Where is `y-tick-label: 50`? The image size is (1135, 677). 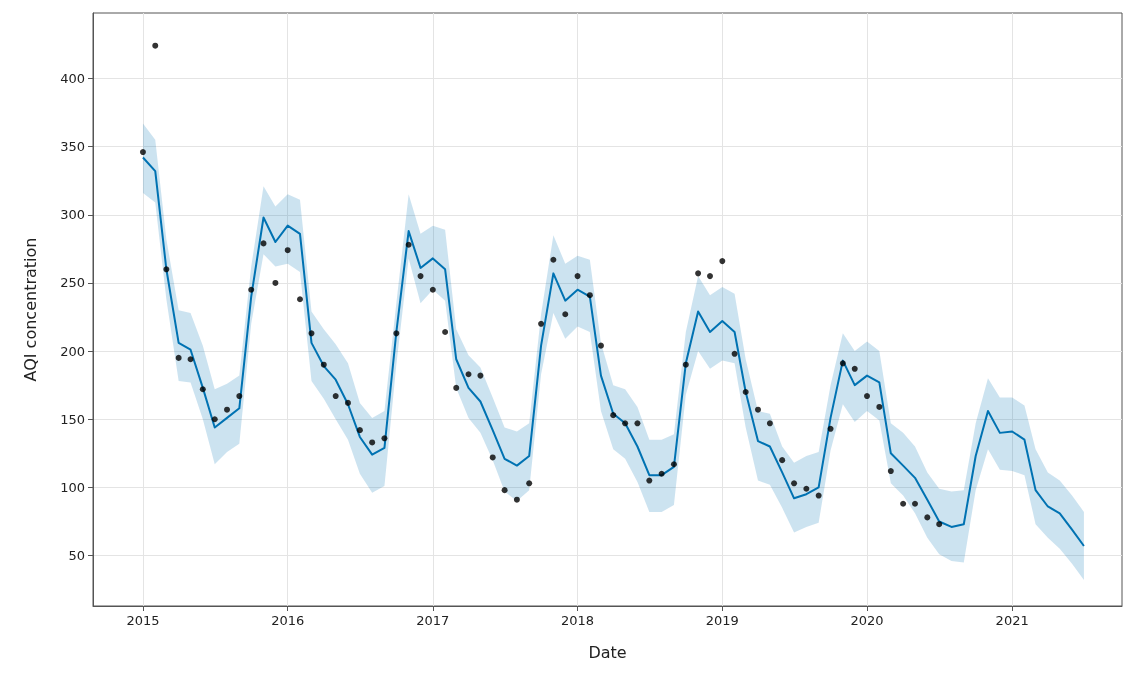
y-tick-label: 50 is located at coordinates (76, 556).